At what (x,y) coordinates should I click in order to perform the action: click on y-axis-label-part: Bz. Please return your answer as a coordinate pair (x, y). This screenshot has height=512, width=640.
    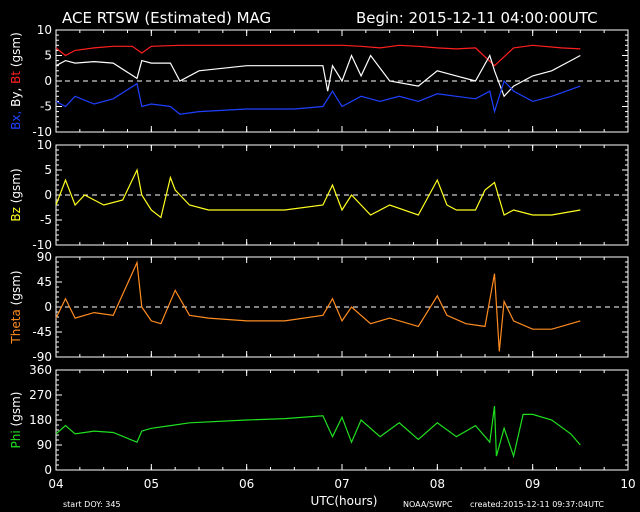
    Looking at the image, I should click on (16, 214).